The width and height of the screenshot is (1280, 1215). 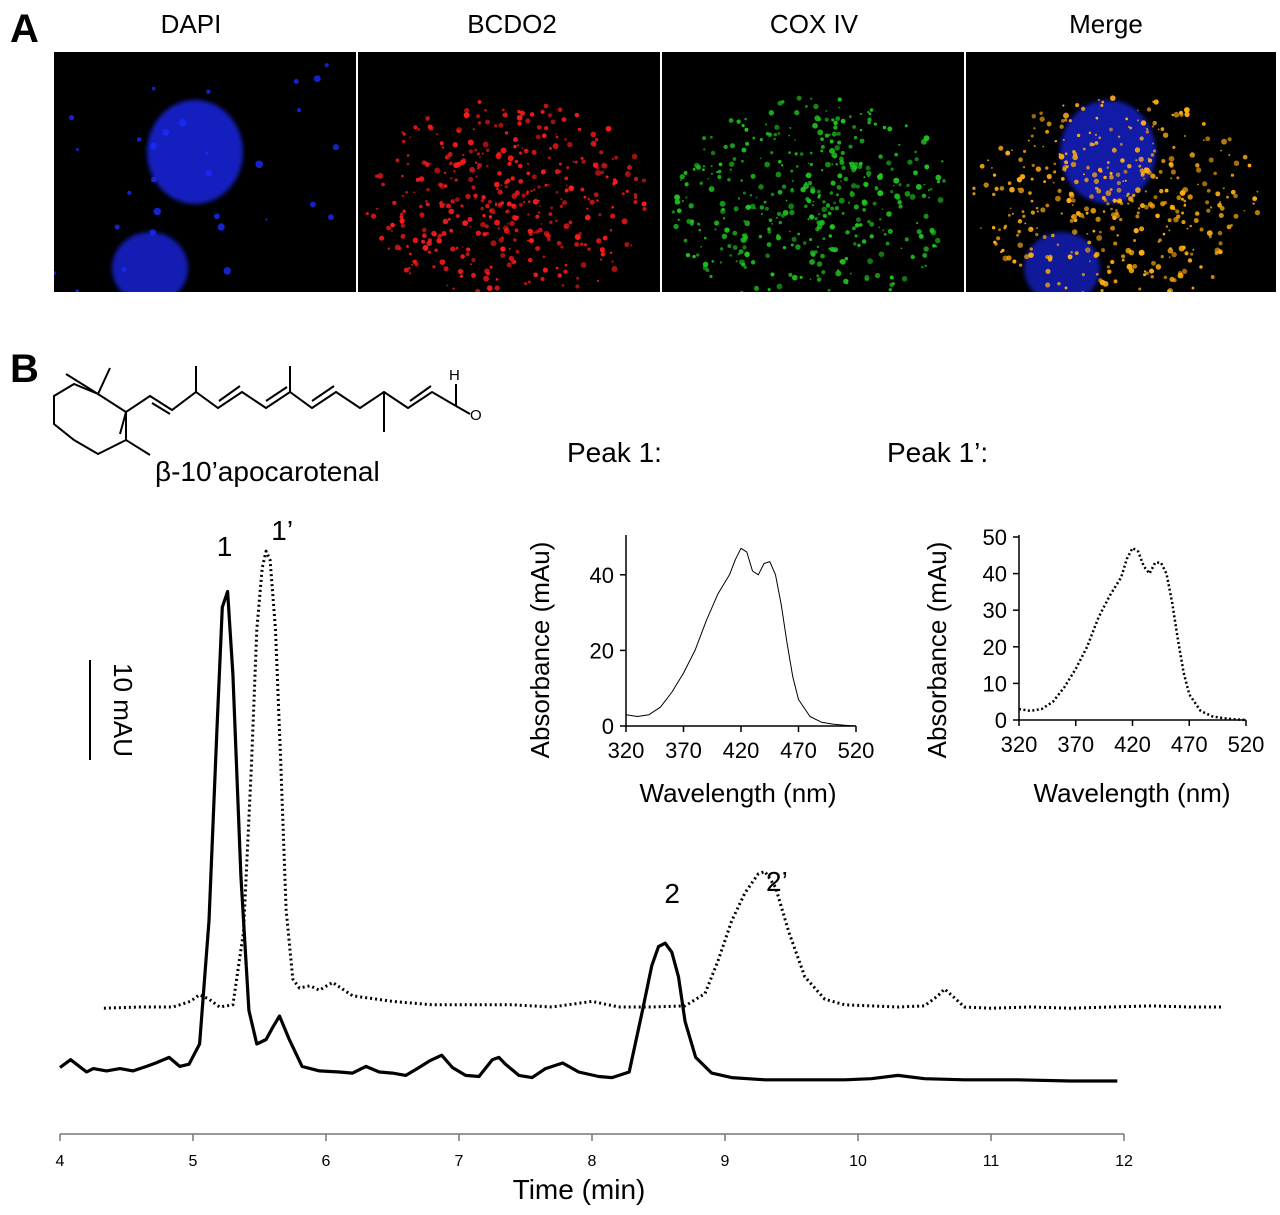 What do you see at coordinates (191, 24) in the screenshot?
I see `micro-title-dapi: DAPI` at bounding box center [191, 24].